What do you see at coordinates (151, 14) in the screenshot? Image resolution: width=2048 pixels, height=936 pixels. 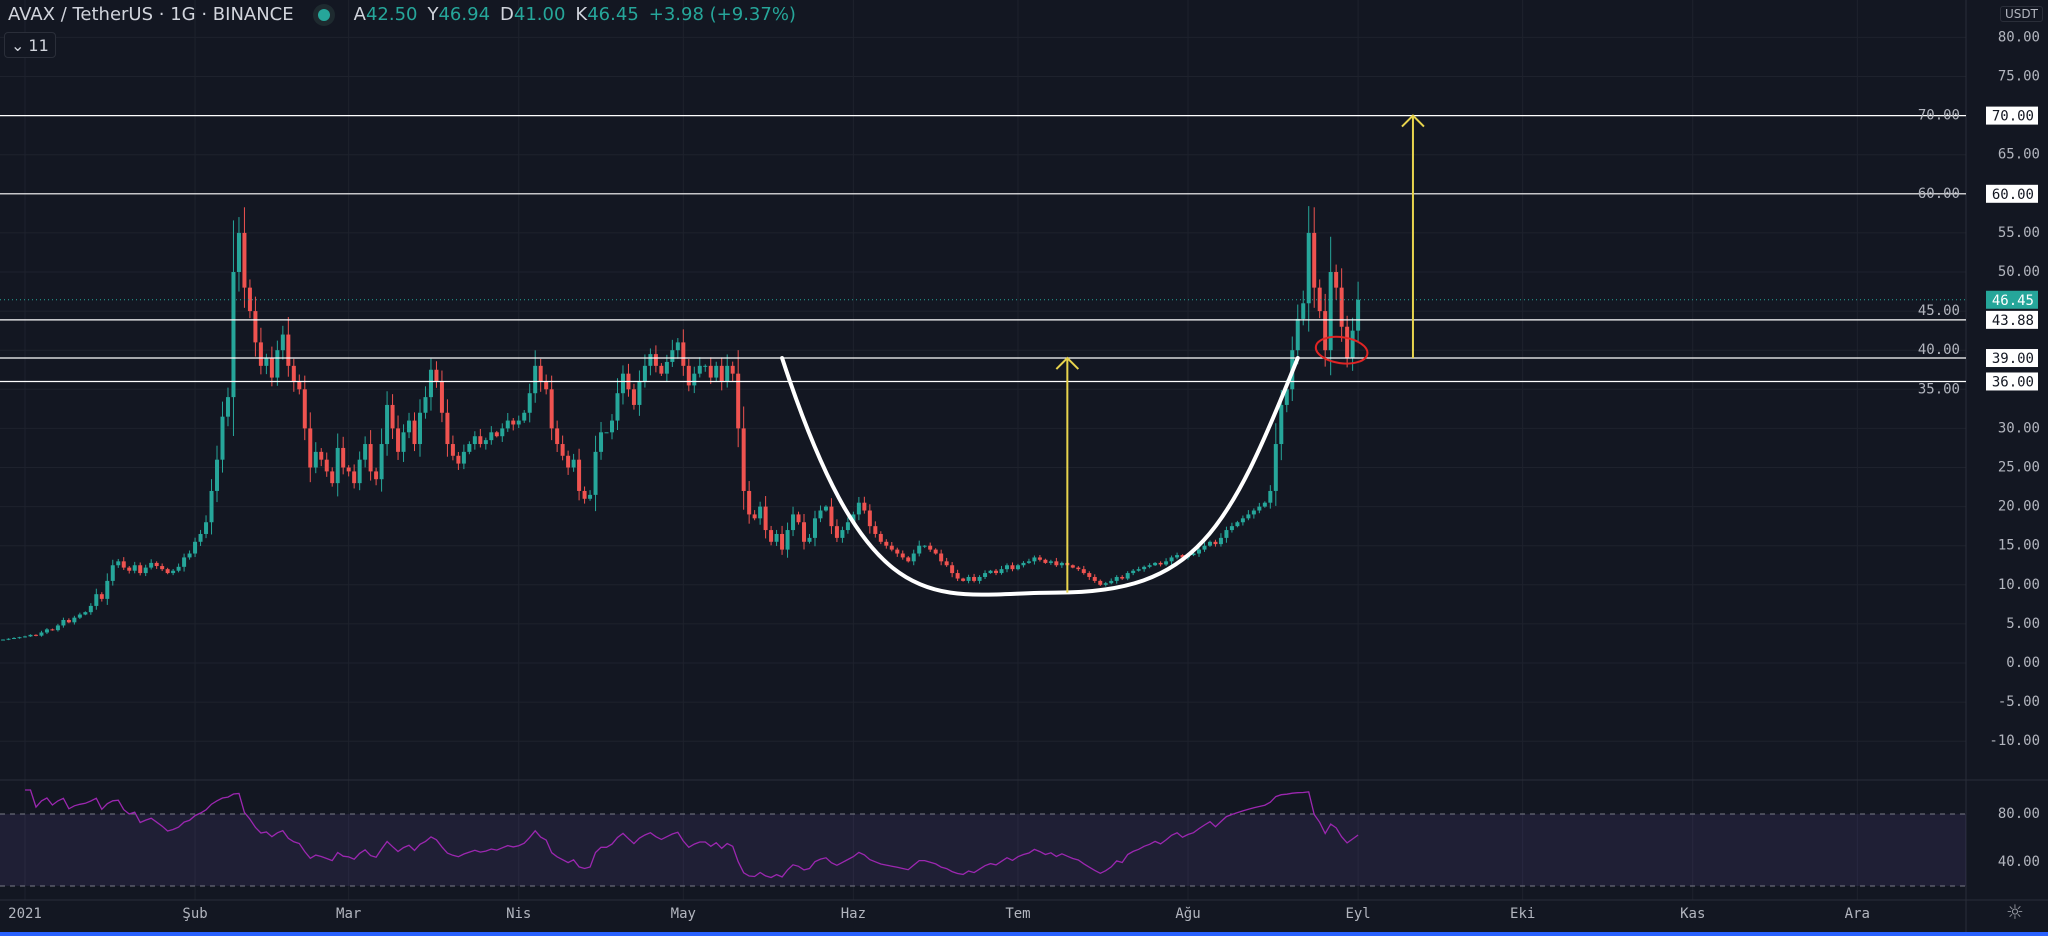 I see `symbol-title: AVAX / TetherUS · 1G · BINANCE` at bounding box center [151, 14].